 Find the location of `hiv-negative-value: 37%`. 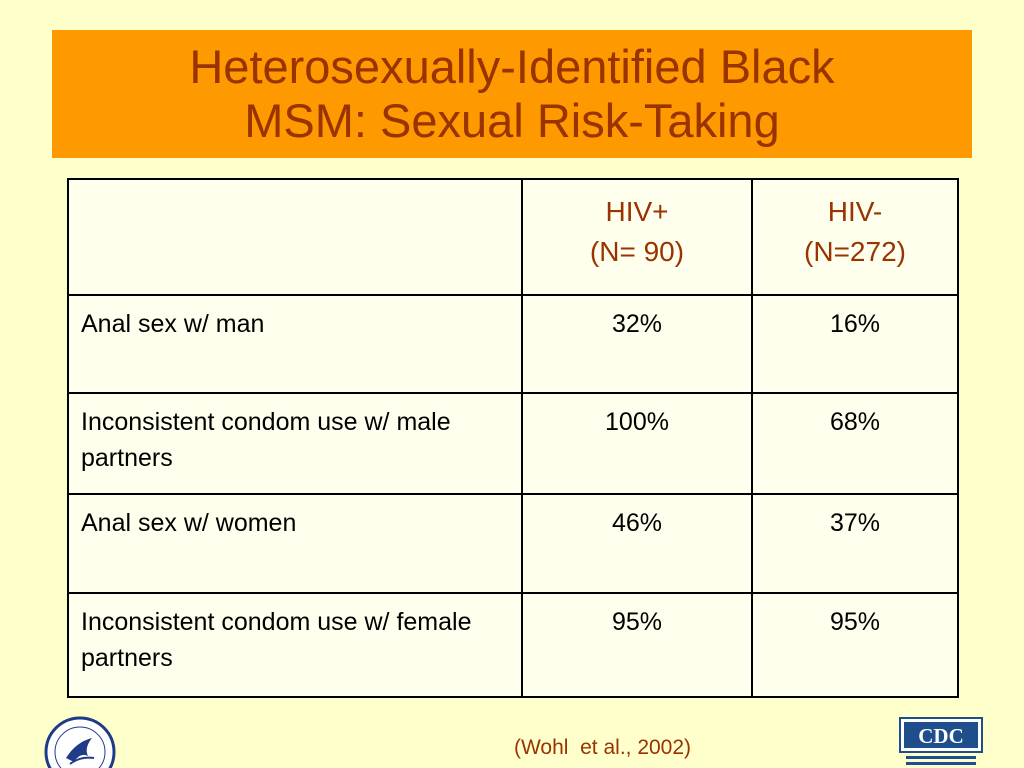

hiv-negative-value: 37% is located at coordinates (855, 543).